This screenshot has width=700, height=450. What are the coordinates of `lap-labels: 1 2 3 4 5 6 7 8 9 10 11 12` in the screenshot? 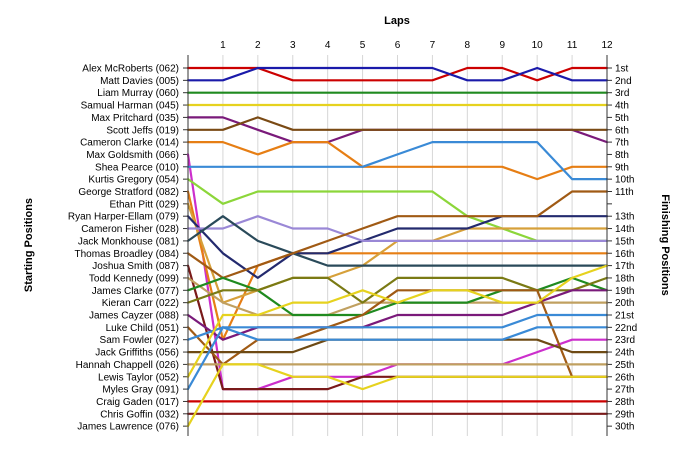 It's located at (416, 45).